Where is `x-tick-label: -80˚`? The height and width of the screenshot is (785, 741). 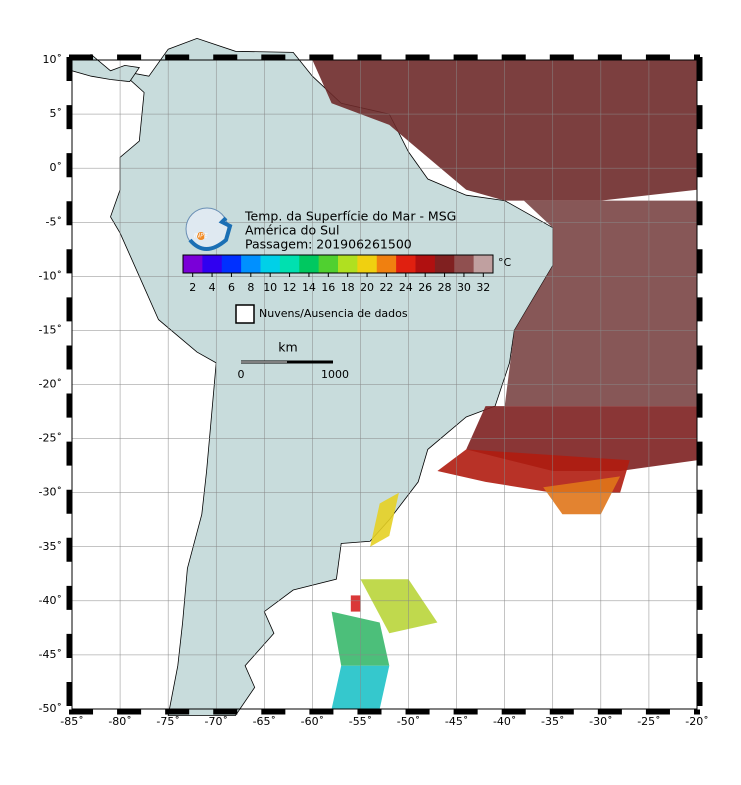 x-tick-label: -80˚ is located at coordinates (119, 721).